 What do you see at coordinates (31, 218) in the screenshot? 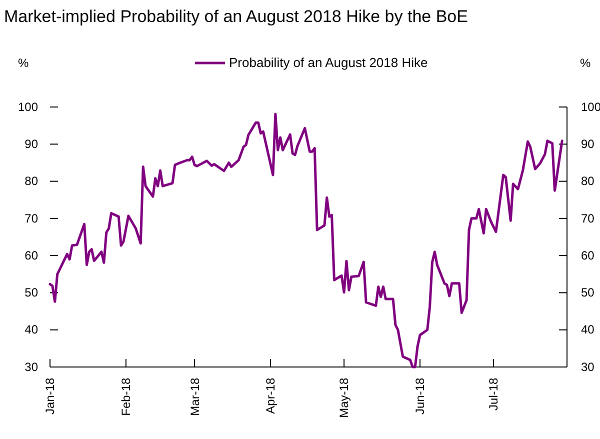
I see `y-tick-label: 70` at bounding box center [31, 218].